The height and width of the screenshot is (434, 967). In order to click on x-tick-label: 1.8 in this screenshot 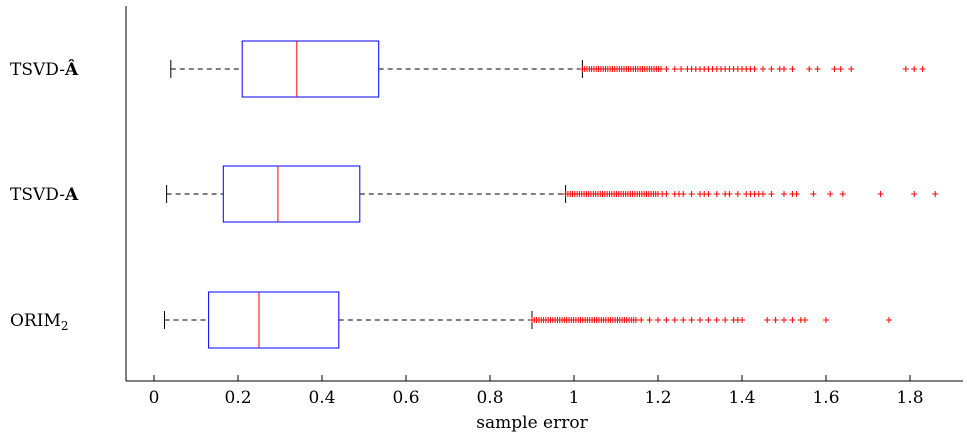, I will do `click(909, 398)`.